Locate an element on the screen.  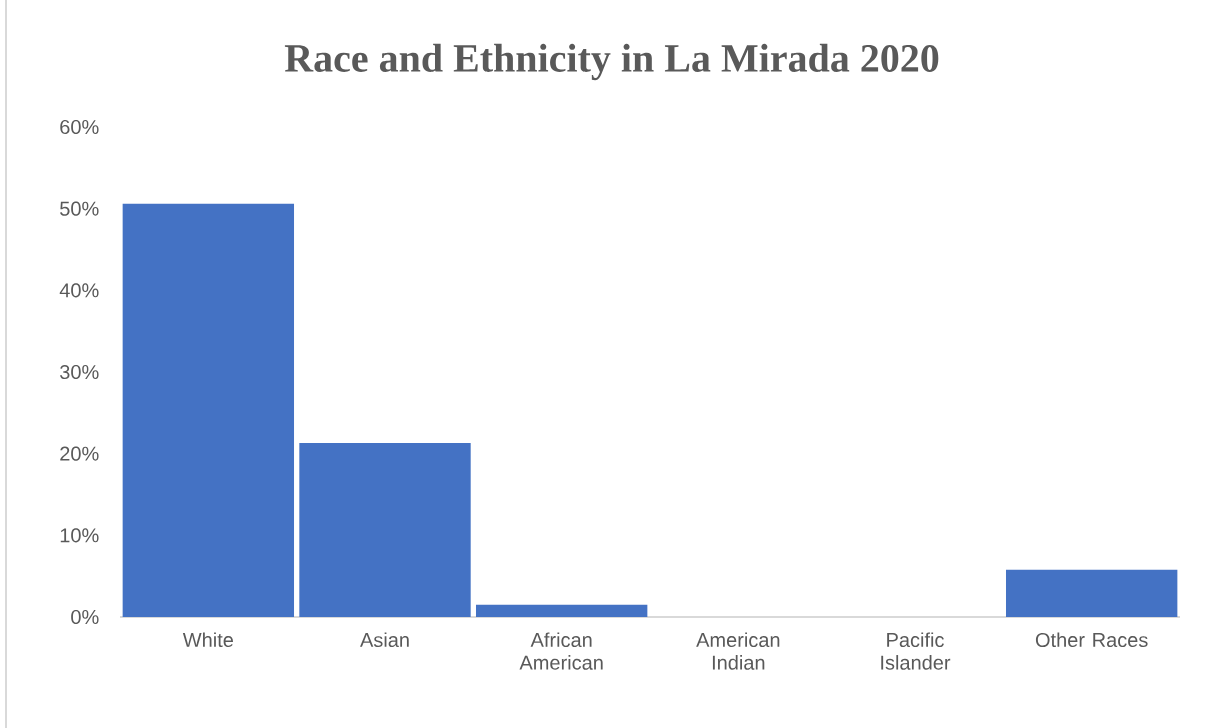
x-tick-label: African American is located at coordinates (561, 651).